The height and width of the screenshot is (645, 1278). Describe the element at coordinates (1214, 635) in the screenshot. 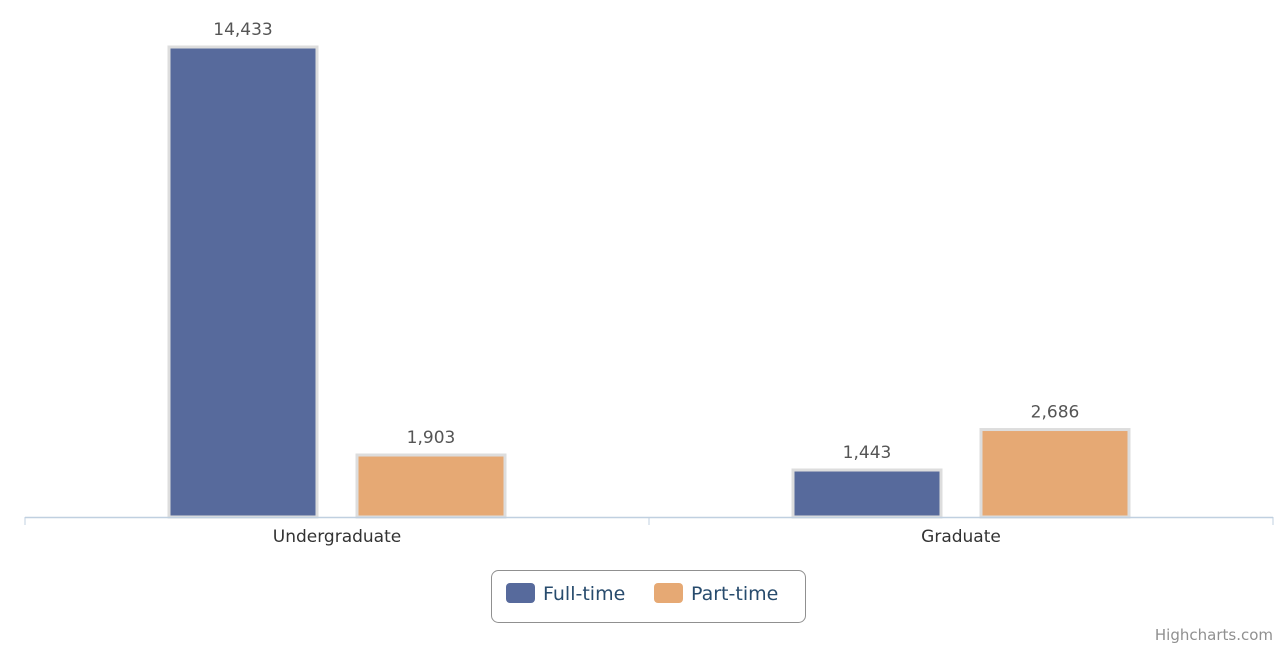

I see `credits-link: Highcharts.com` at that location.